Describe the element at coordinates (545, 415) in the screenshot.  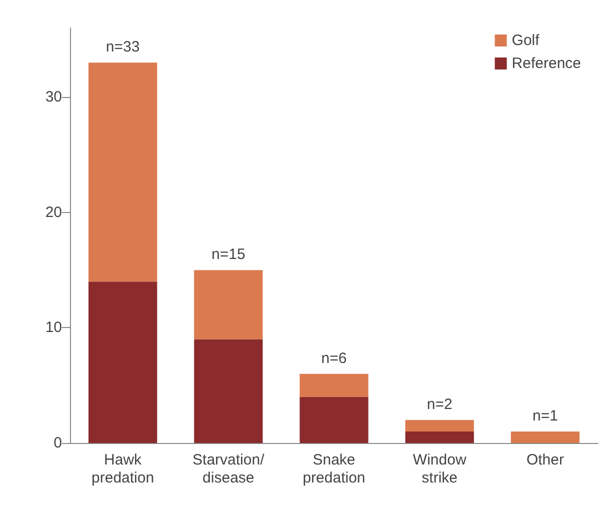
I see `total-label: n=1` at that location.